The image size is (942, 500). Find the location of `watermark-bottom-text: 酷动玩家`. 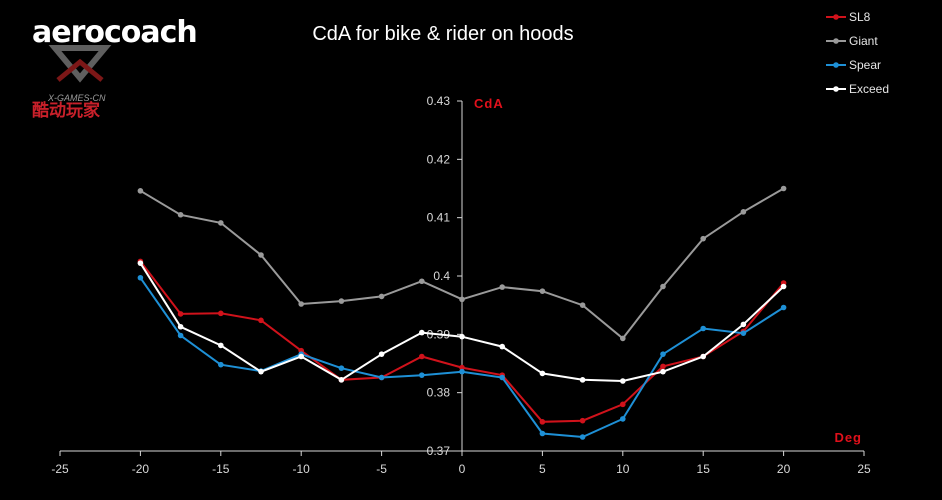

watermark-bottom-text: 酷动玩家 is located at coordinates (66, 110).